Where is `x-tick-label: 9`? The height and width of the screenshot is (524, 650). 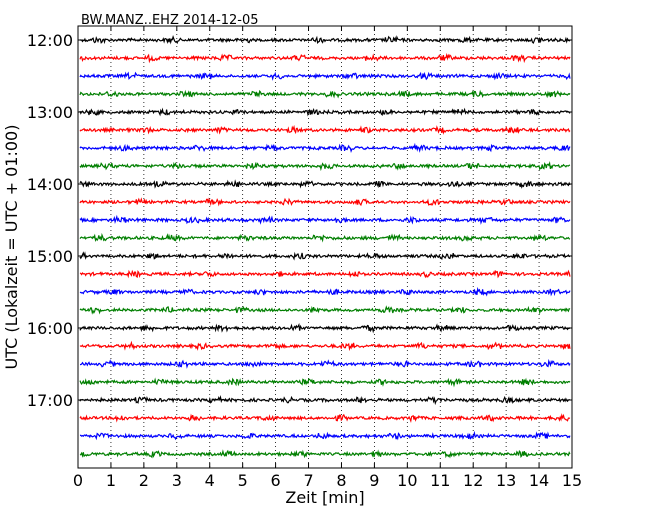 x-tick-label: 9 is located at coordinates (374, 480).